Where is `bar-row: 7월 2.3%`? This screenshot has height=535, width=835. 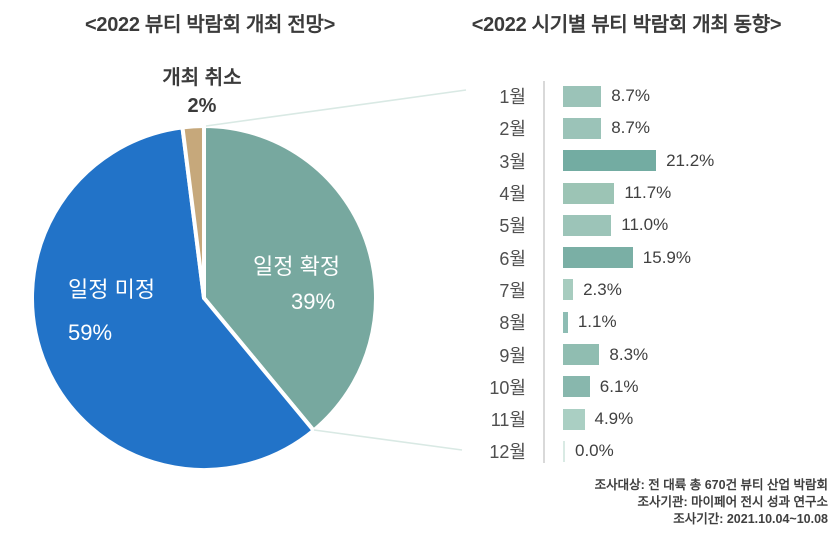
bar-row: 7월 2.3% is located at coordinates (644, 290).